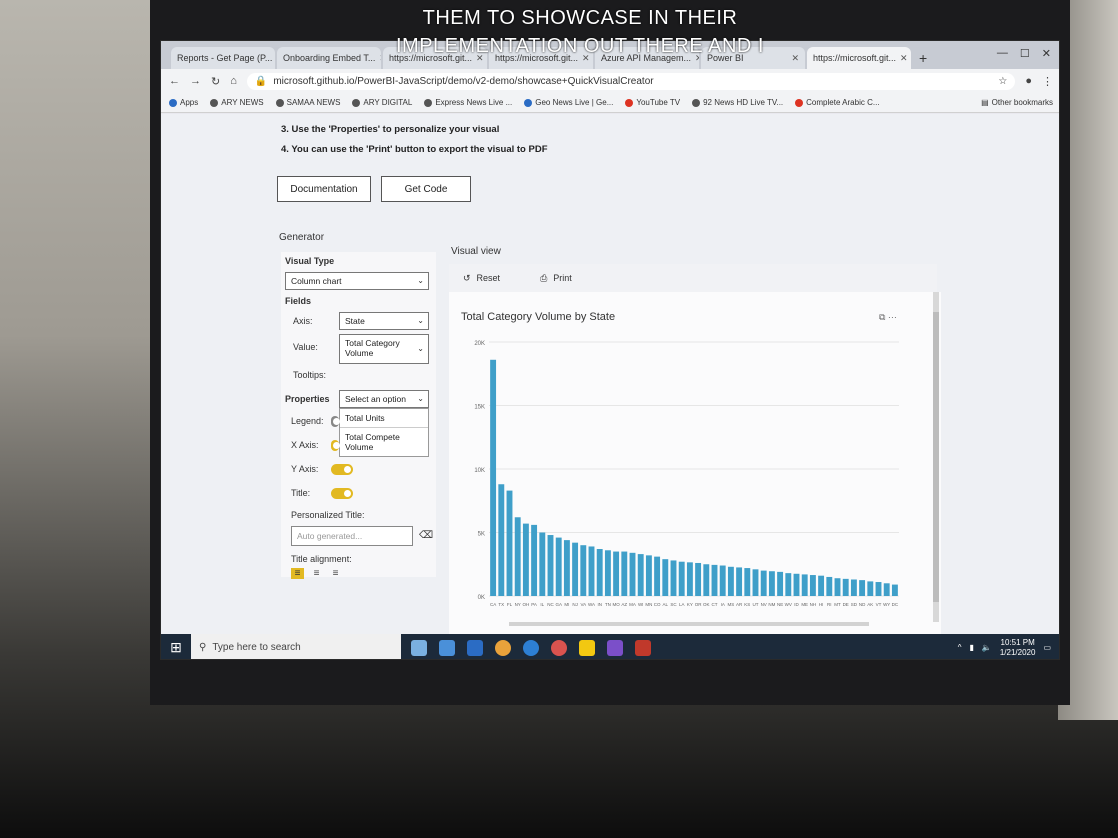 This screenshot has height=838, width=1118. Describe the element at coordinates (216, 81) in the screenshot. I see `reload-icon: ↻` at that location.